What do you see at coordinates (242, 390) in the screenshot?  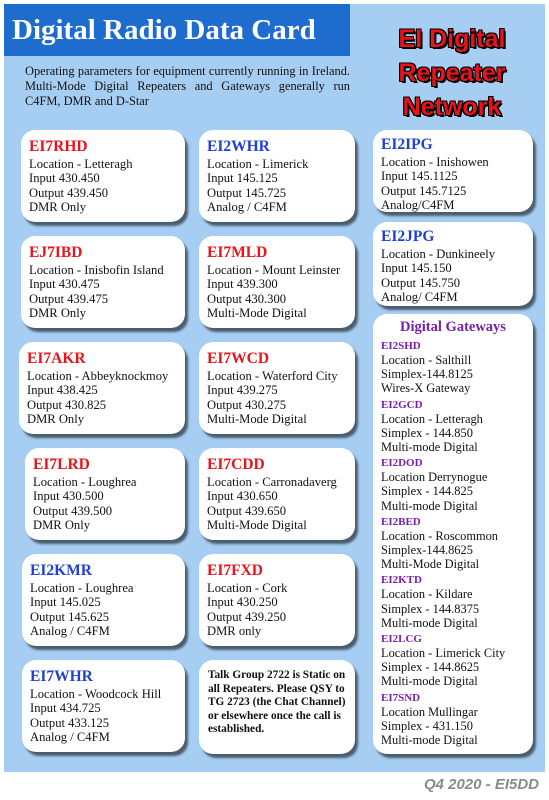 I see `input-frequency: Input 439.275` at bounding box center [242, 390].